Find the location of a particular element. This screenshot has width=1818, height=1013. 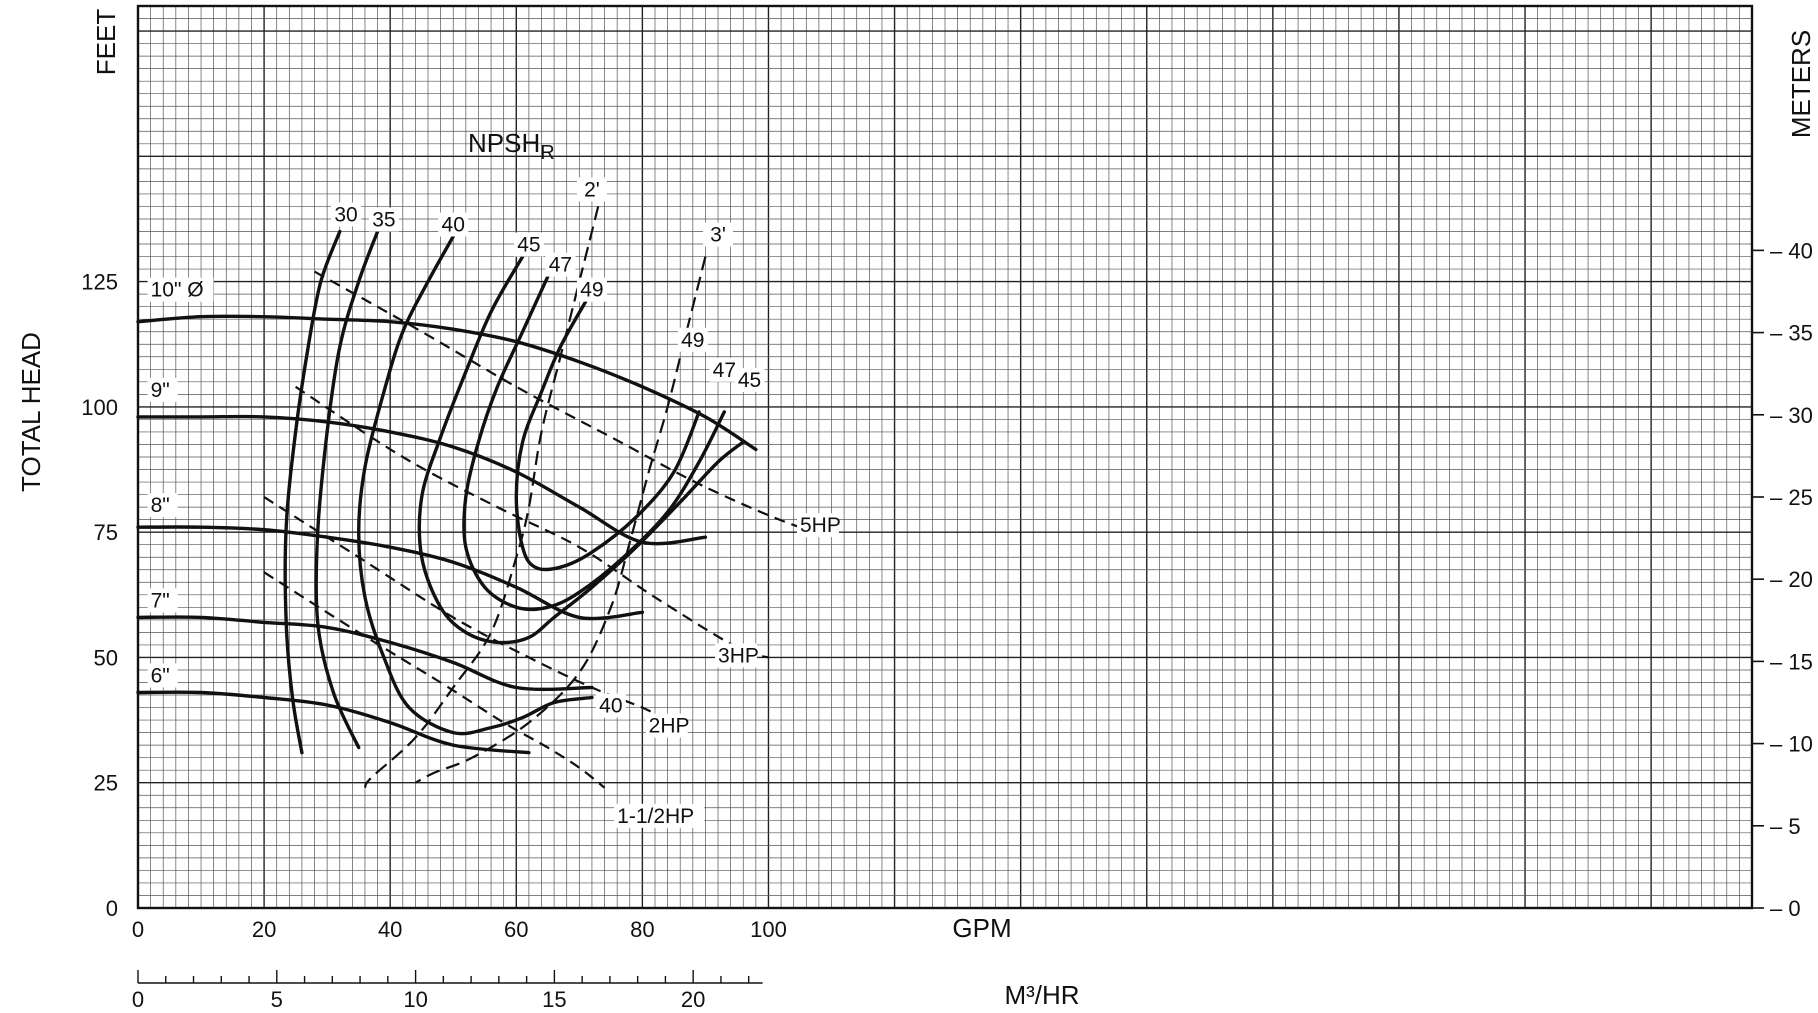

y-tick-label: 0 is located at coordinates (112, 908).